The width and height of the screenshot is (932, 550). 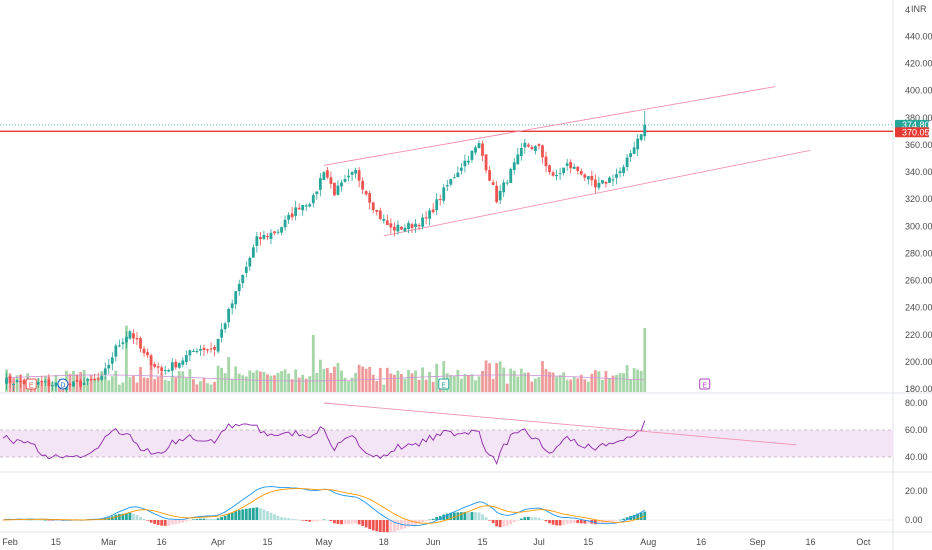 I want to click on event-marker-label: E, so click(x=31, y=386).